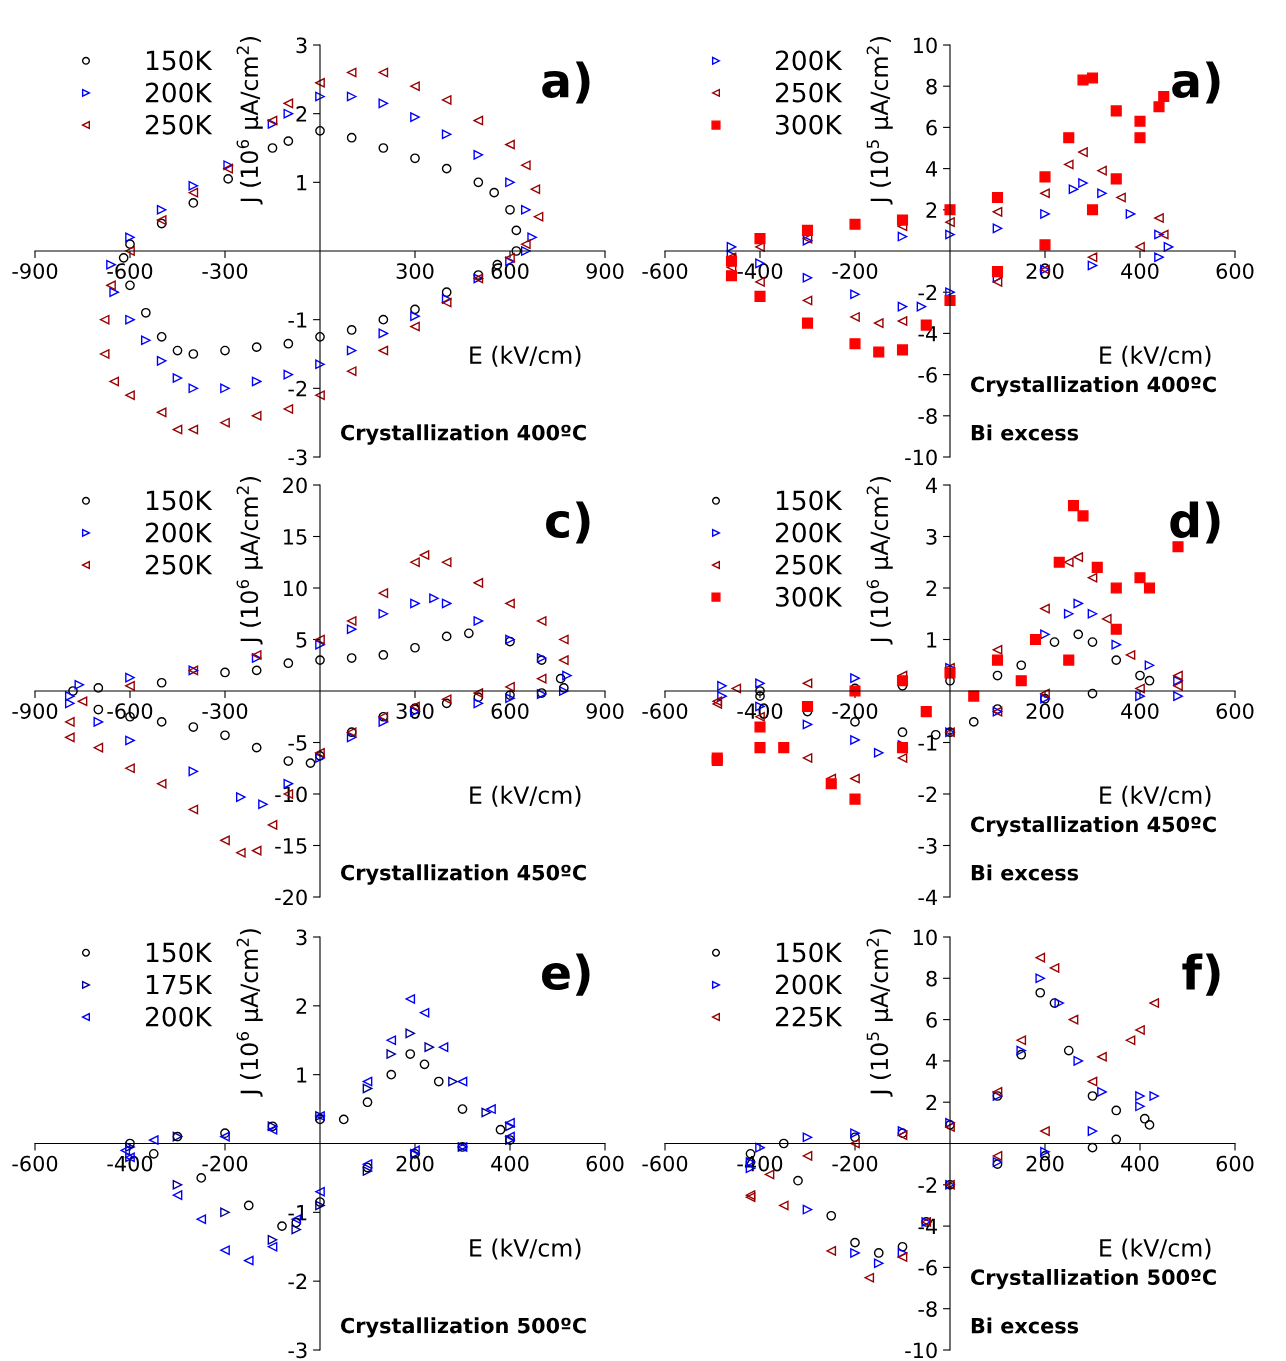  Describe the element at coordinates (295, 485) in the screenshot. I see `y-tick-label: 20` at that location.